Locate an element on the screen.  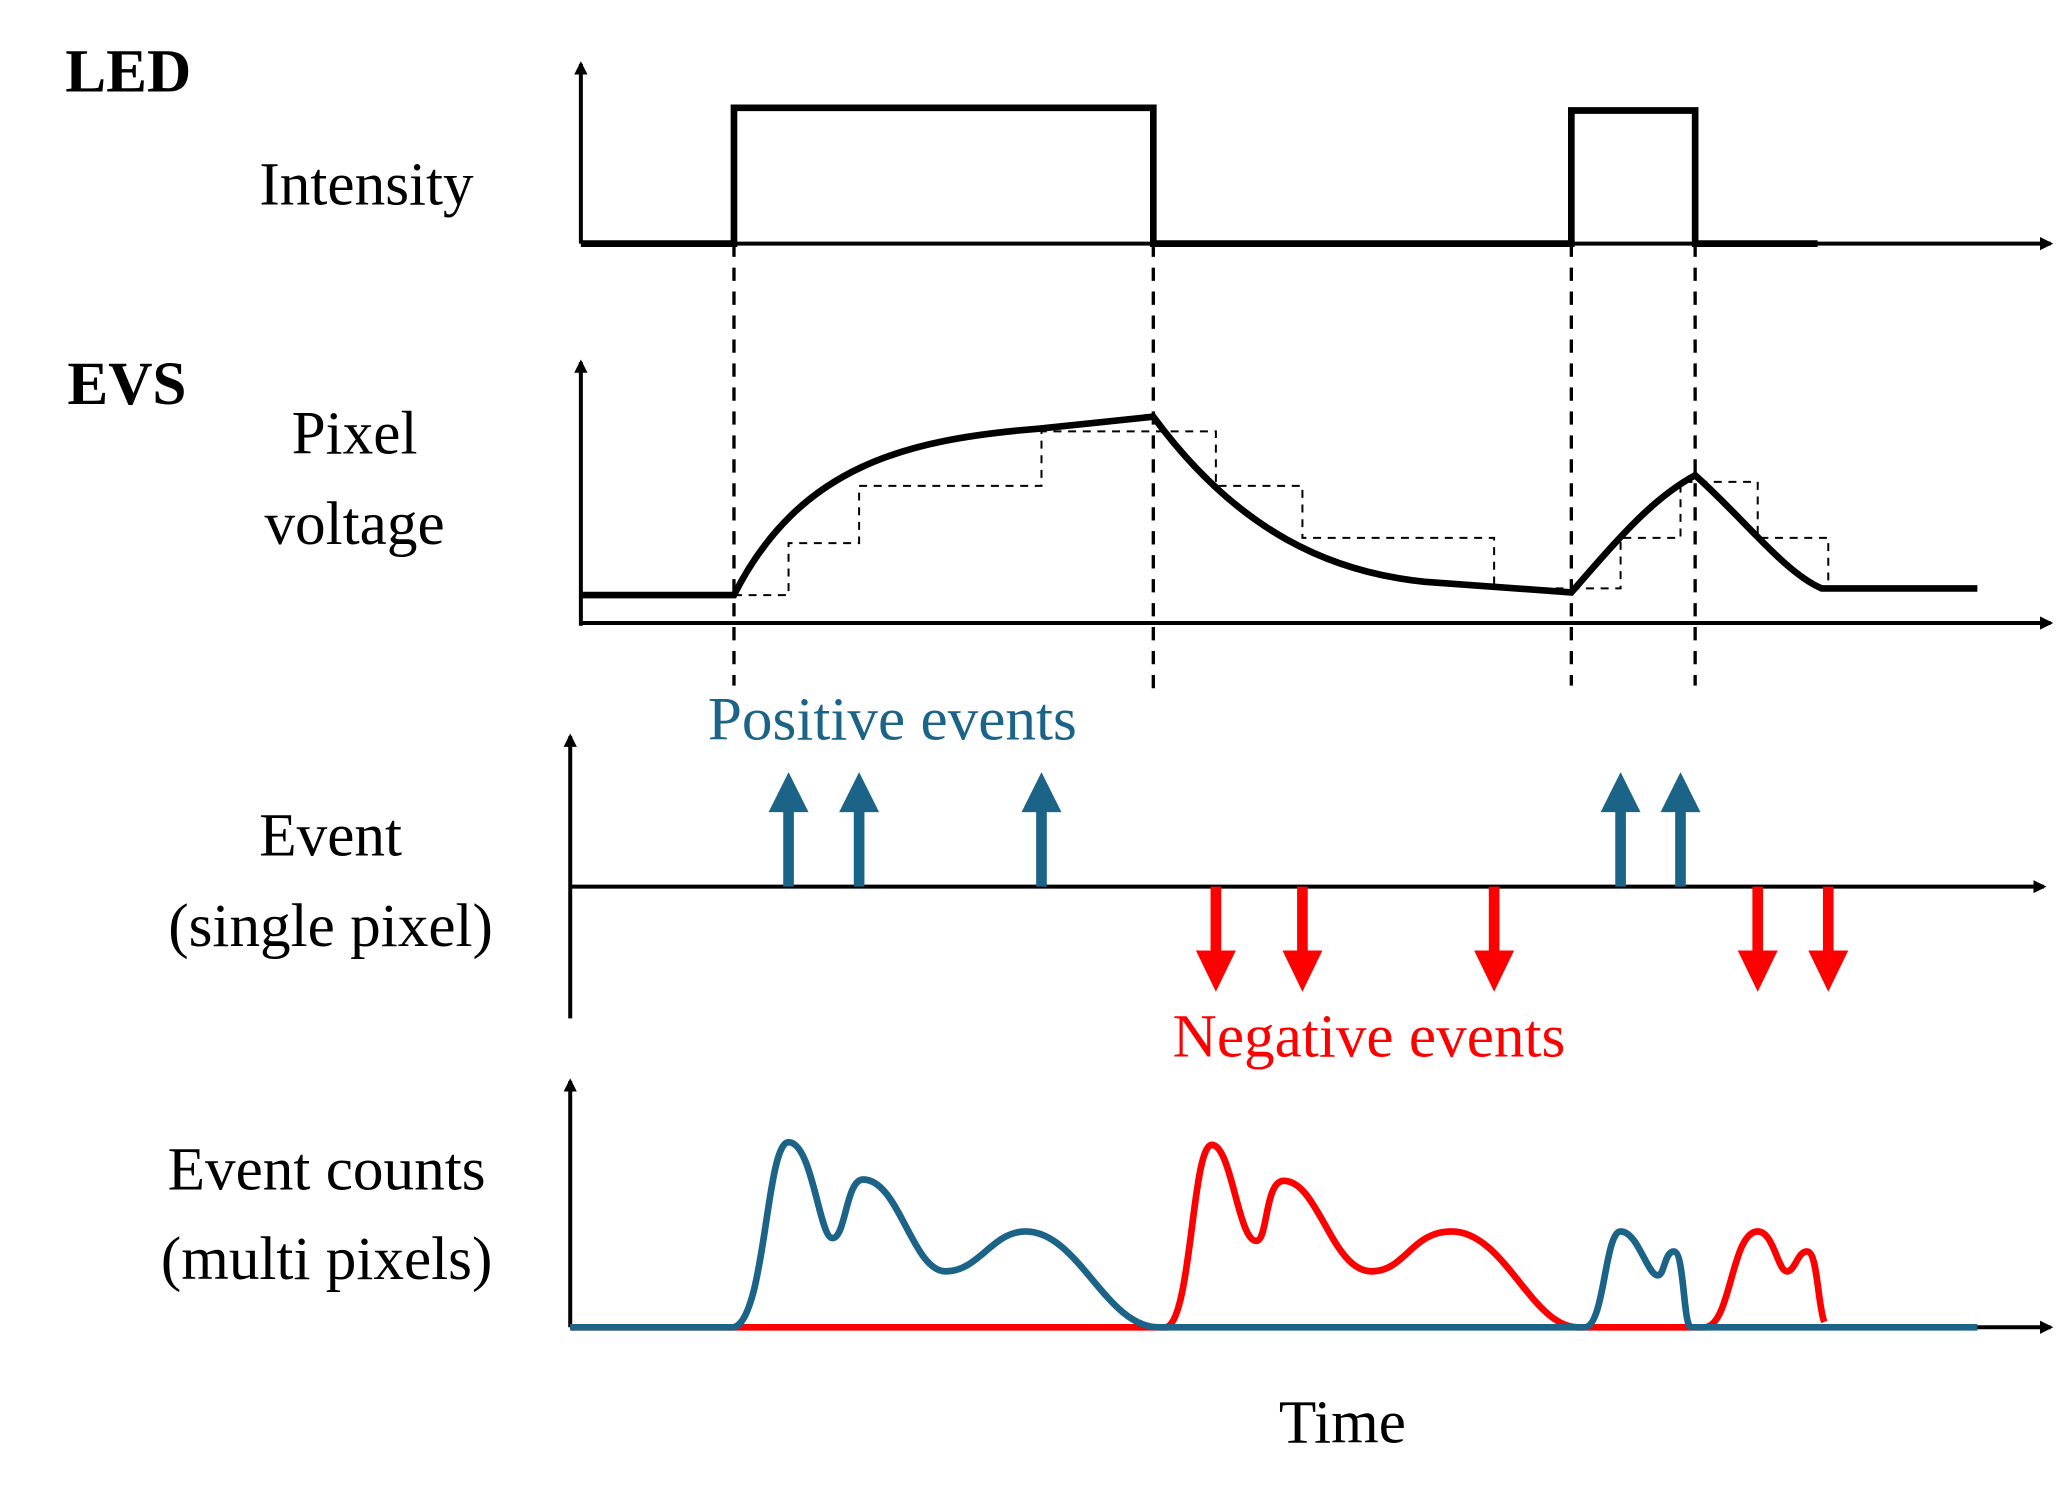
led-signal is located at coordinates (1199, 175).